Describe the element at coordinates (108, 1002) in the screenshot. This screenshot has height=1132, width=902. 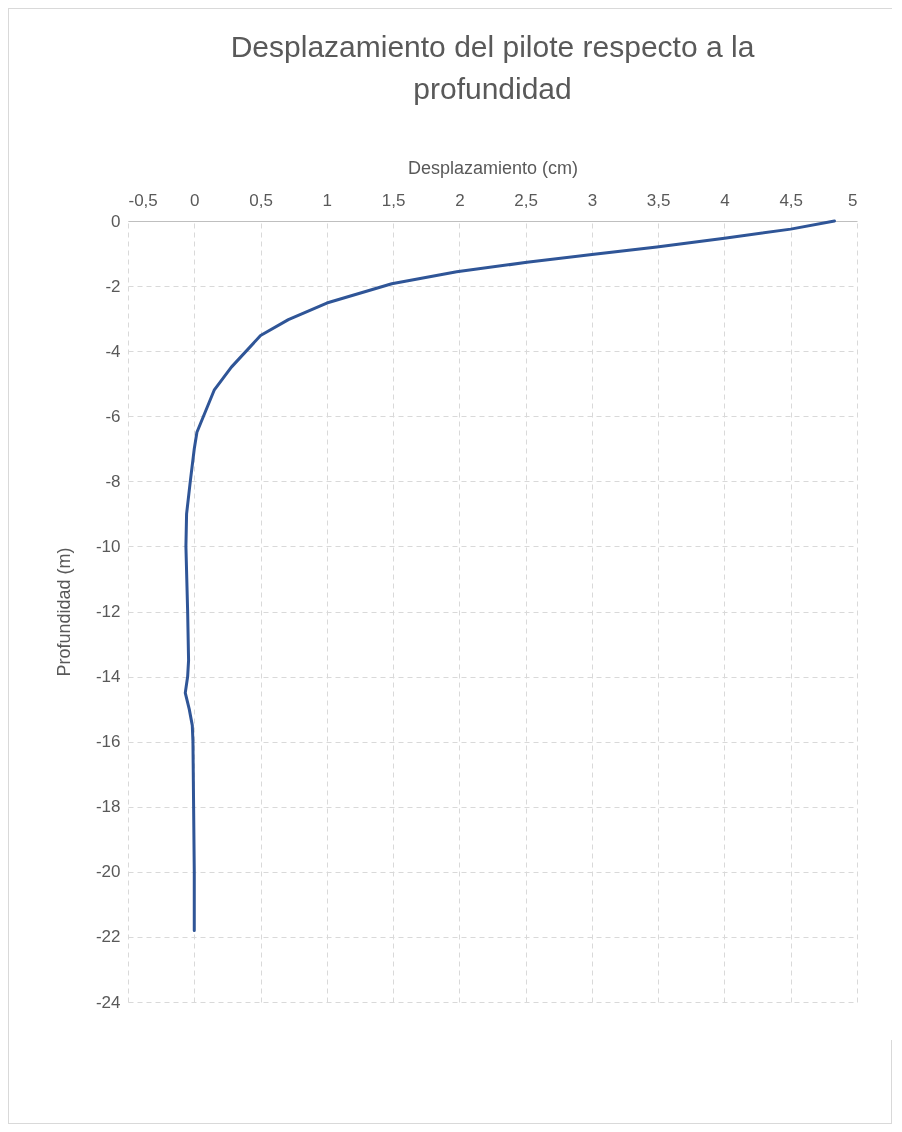
I see `y-tick-label: -24` at that location.